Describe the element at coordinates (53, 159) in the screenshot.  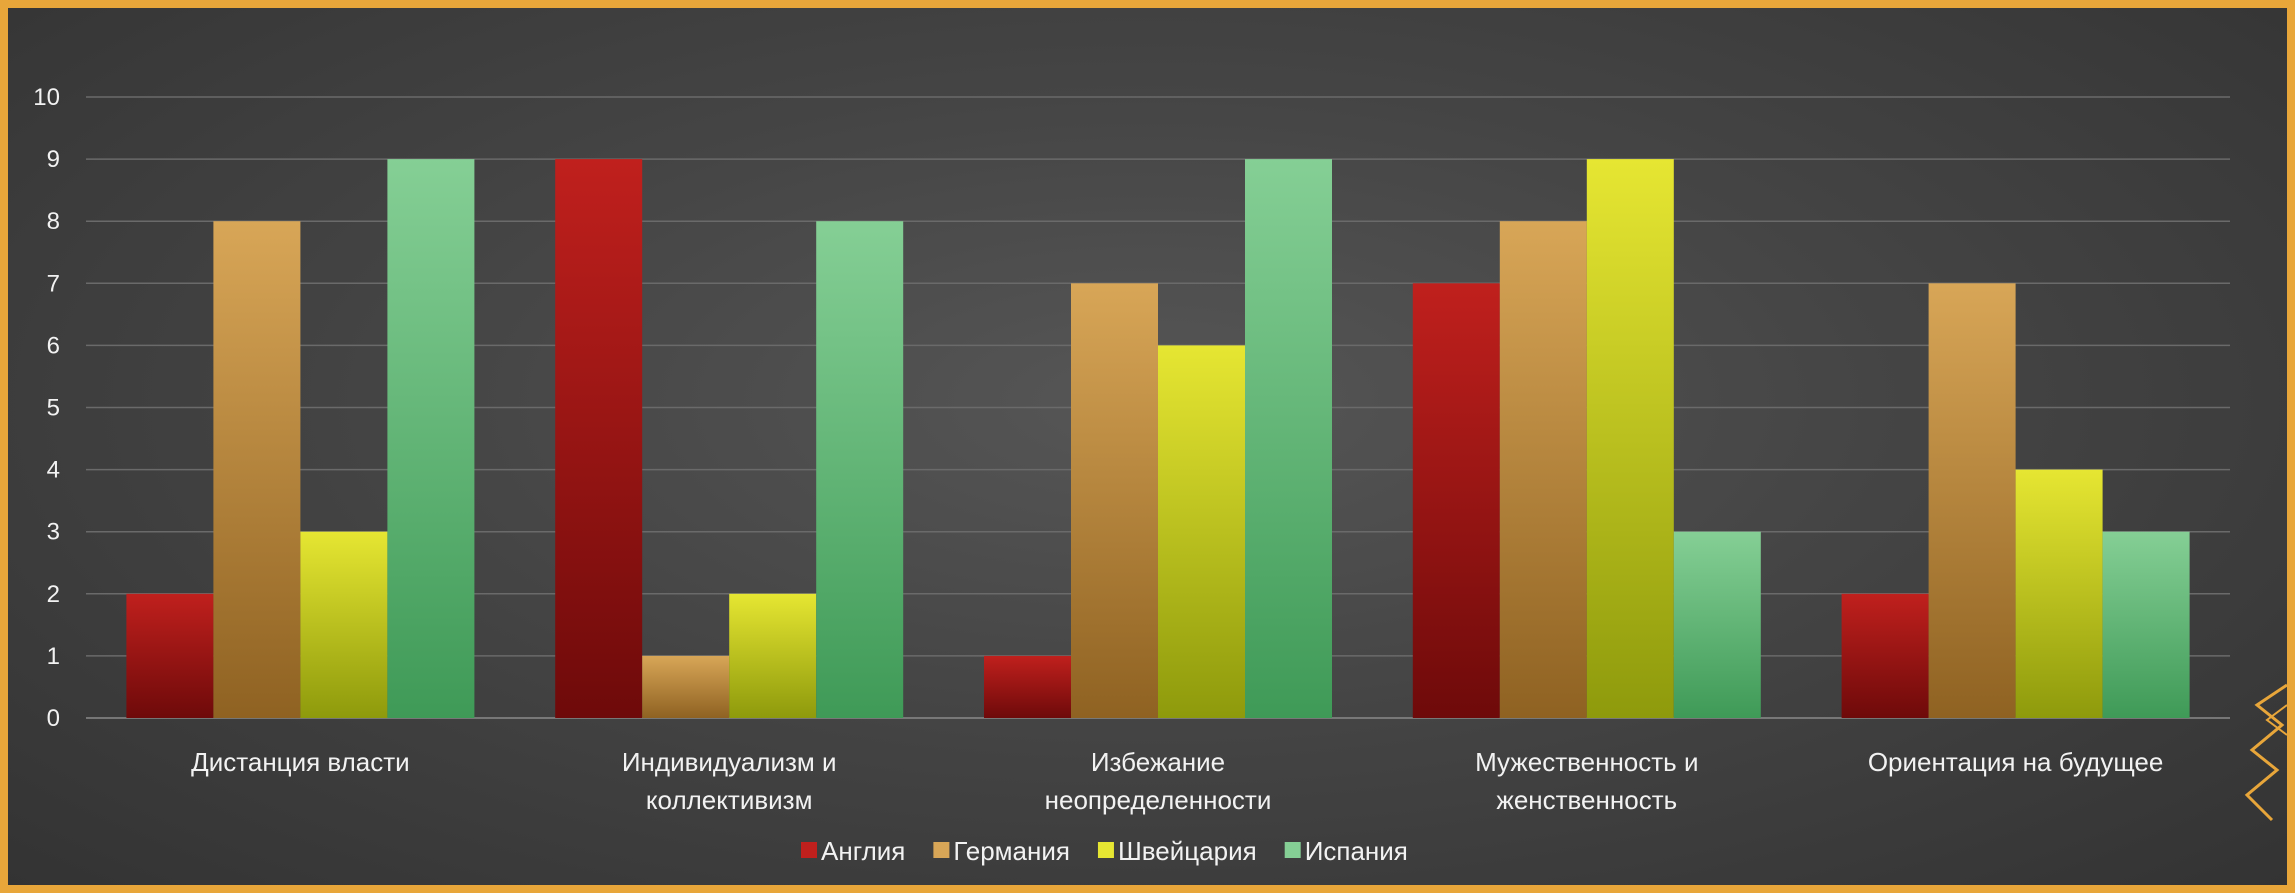
I see `y-tick-label: 9` at that location.